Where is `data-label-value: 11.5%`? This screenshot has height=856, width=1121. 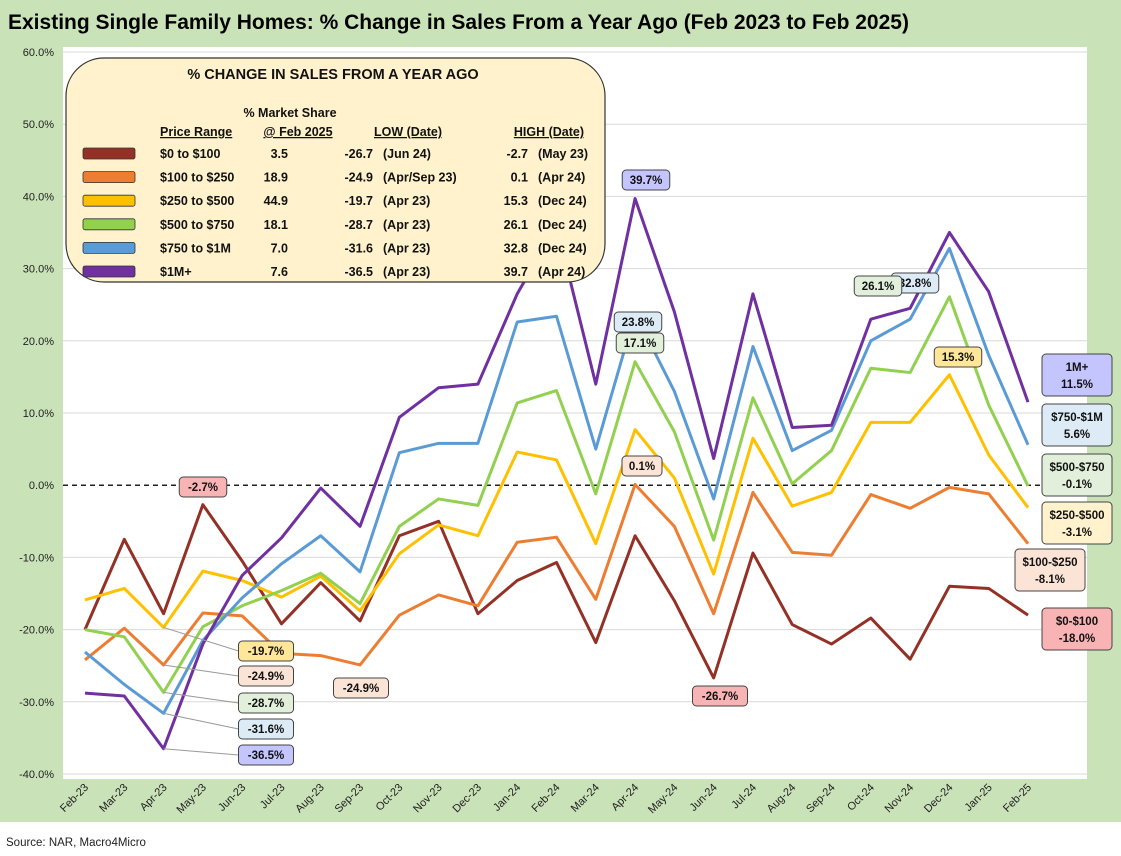 data-label-value: 11.5% is located at coordinates (1077, 385).